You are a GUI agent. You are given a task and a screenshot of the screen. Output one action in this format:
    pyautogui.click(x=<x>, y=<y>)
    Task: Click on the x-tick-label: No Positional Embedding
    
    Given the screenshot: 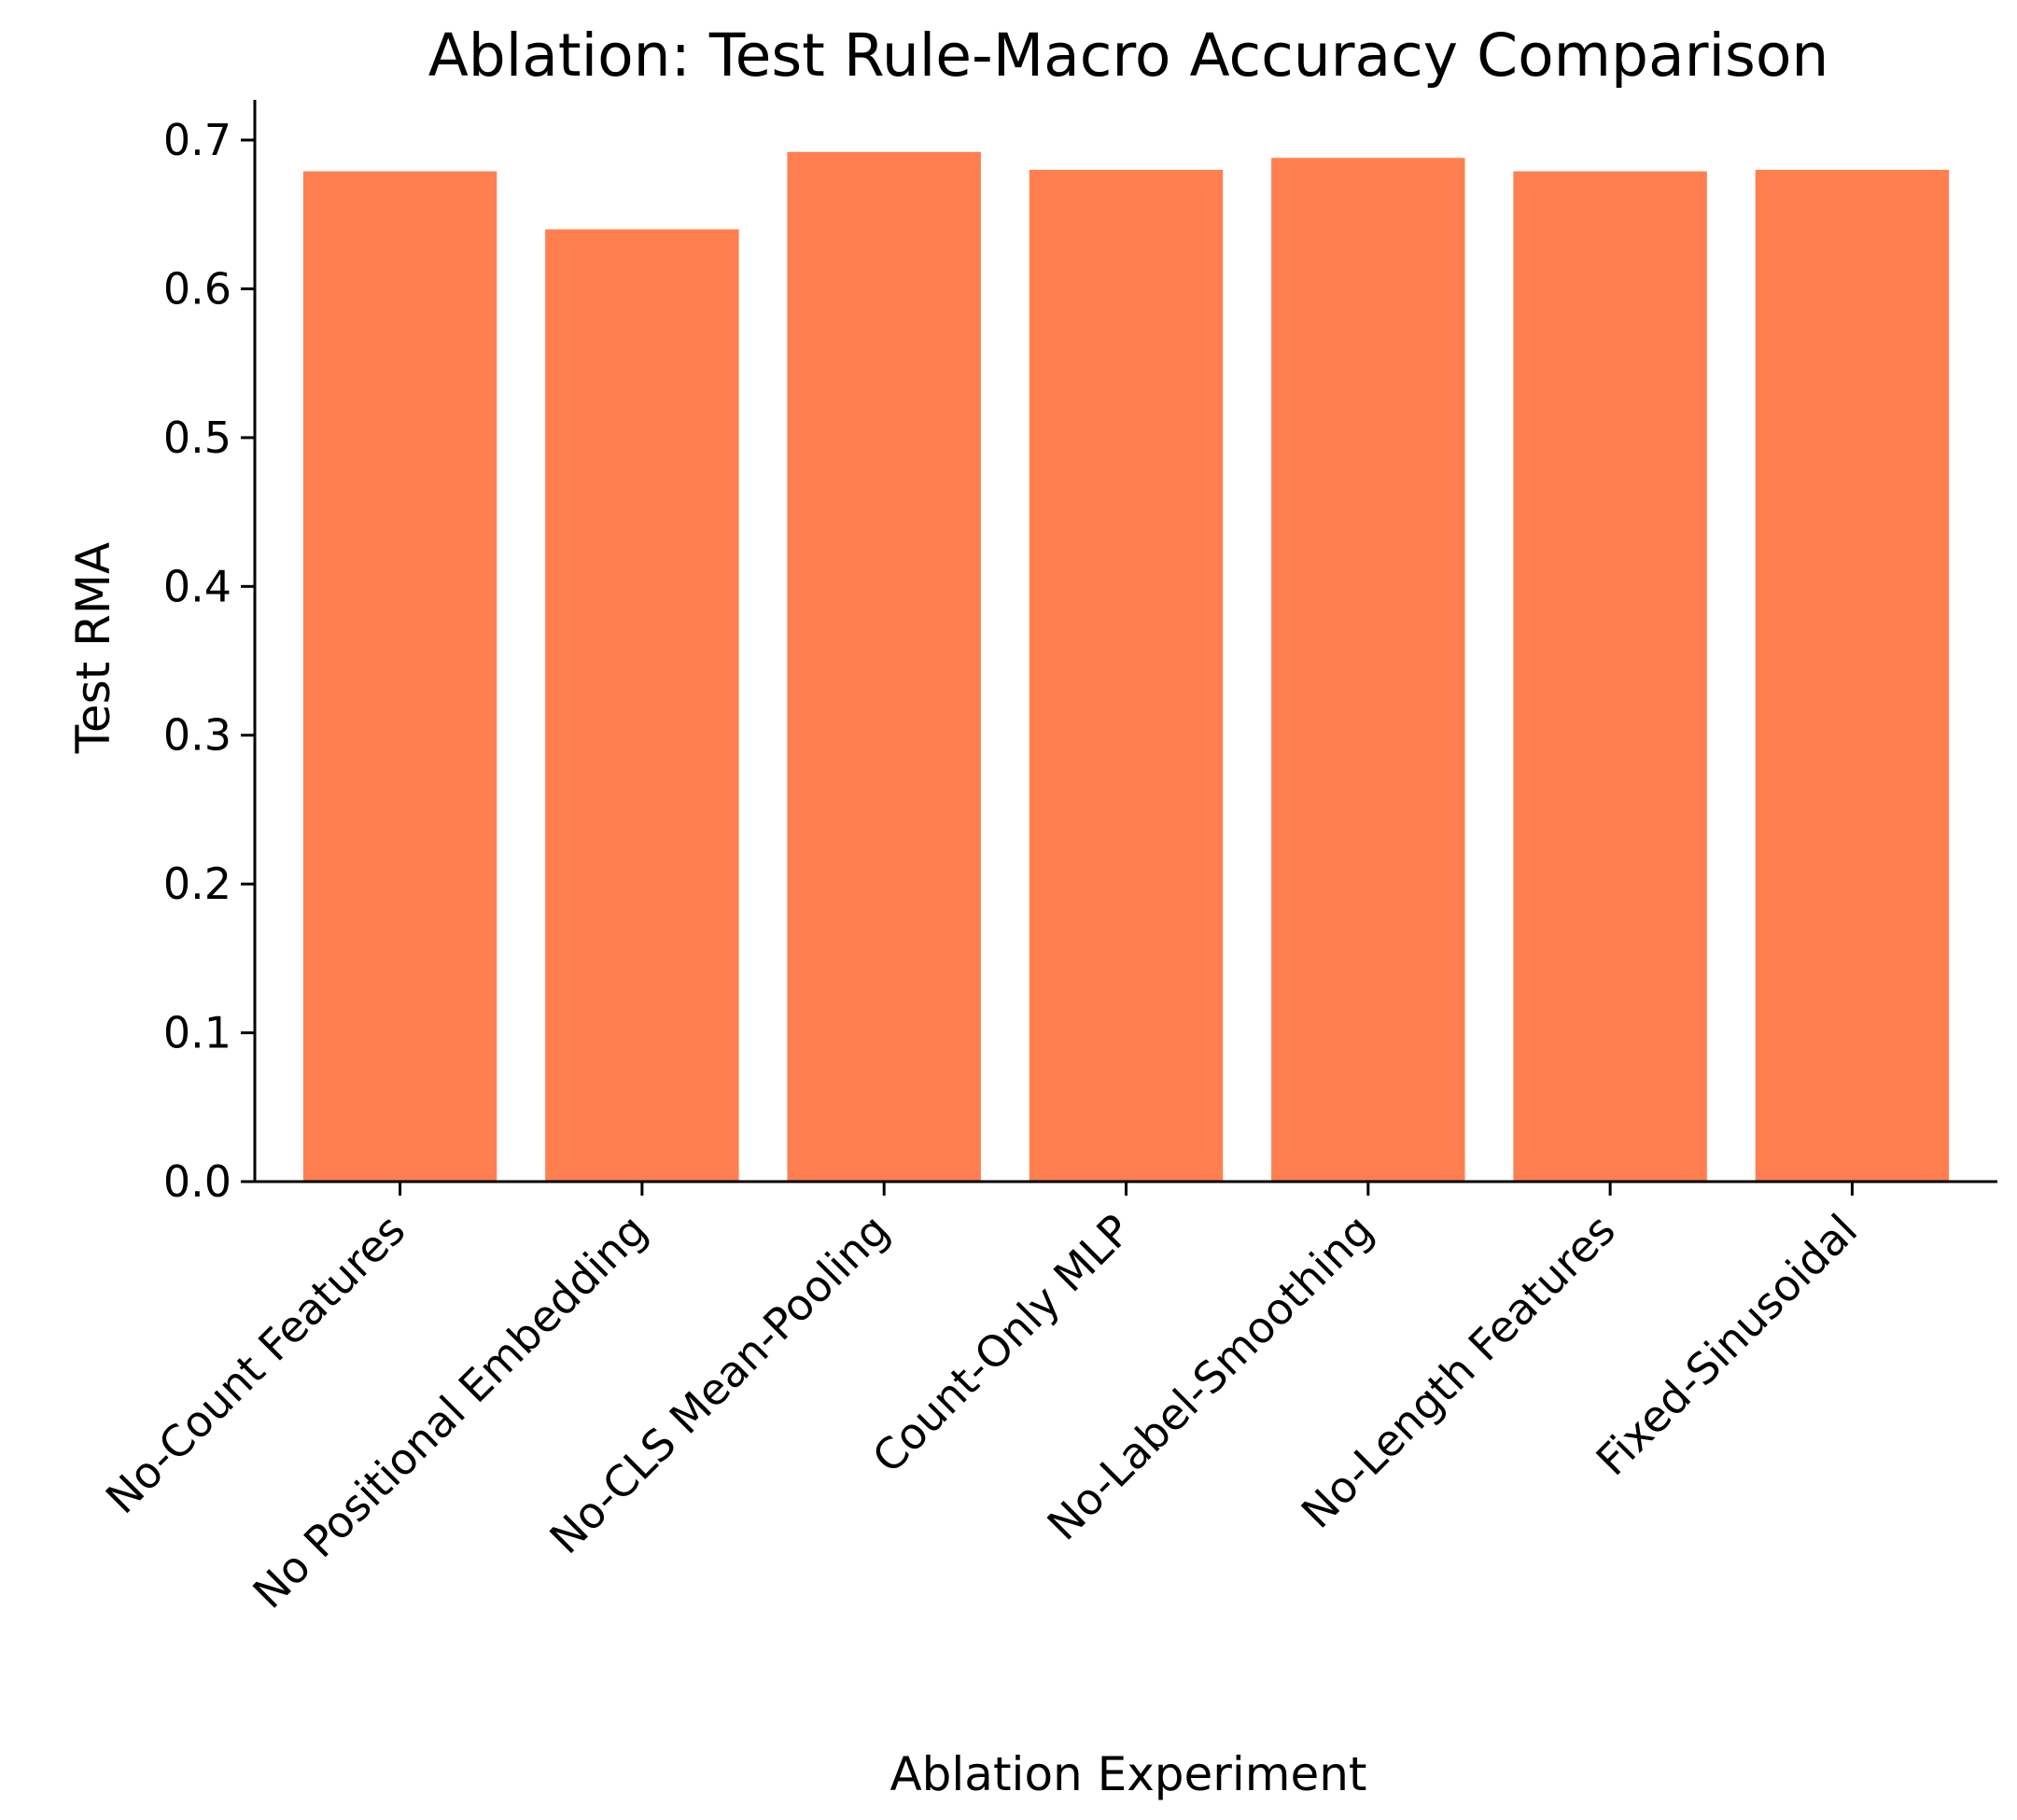 What is the action you would take?
    pyautogui.click(x=449, y=1411)
    